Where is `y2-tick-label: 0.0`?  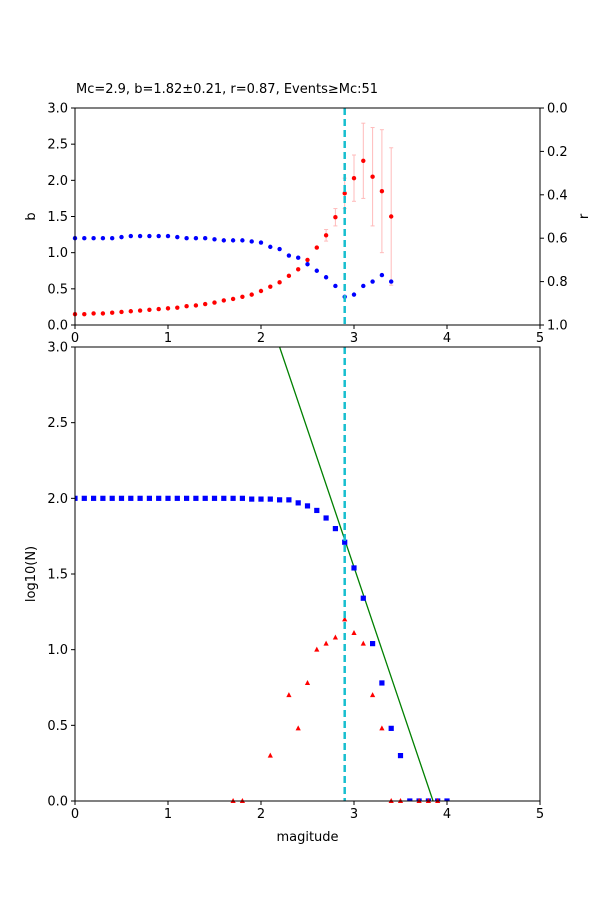 y2-tick-label: 0.0 is located at coordinates (557, 109).